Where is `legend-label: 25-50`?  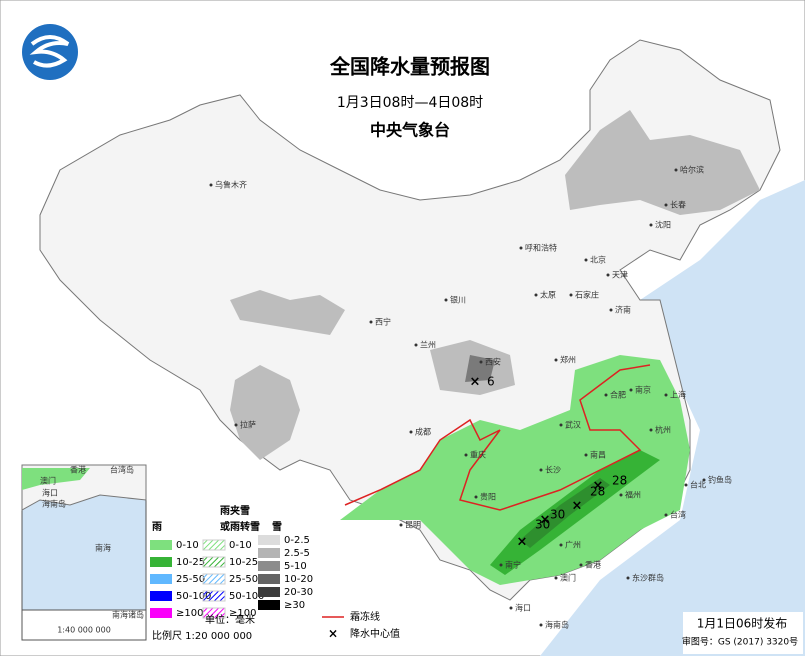 legend-label: 25-50 is located at coordinates (190, 579).